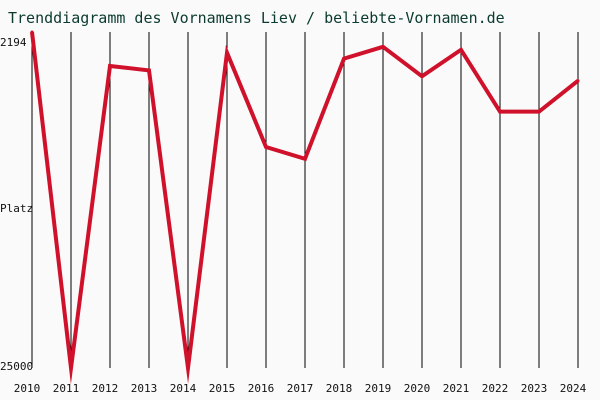 Image resolution: width=600 pixels, height=400 pixels. What do you see at coordinates (578, 81) in the screenshot?
I see `data-point-2024` at bounding box center [578, 81].